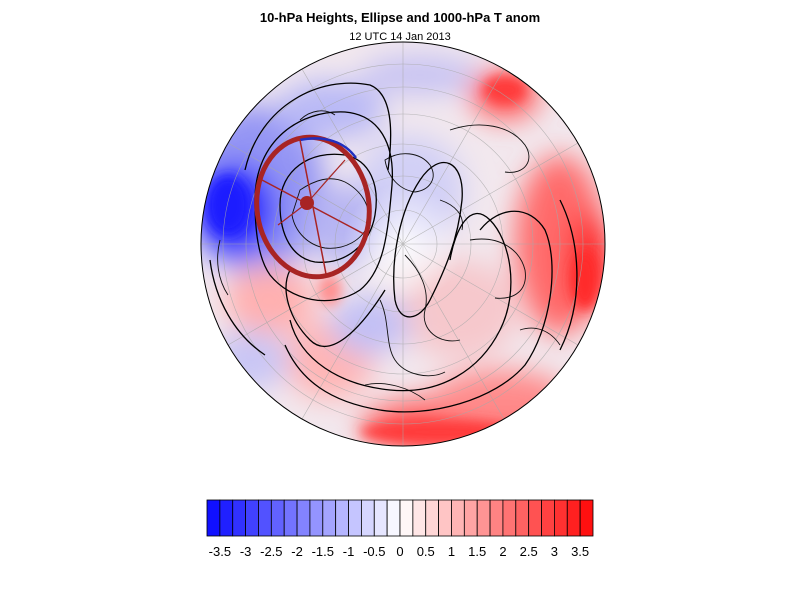 The height and width of the screenshot is (600, 800). I want to click on colorbar-tick-label: 2, so click(502, 551).